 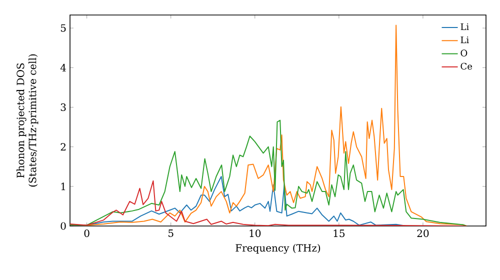 I want to click on x-tick-label: 10, so click(x=255, y=234).